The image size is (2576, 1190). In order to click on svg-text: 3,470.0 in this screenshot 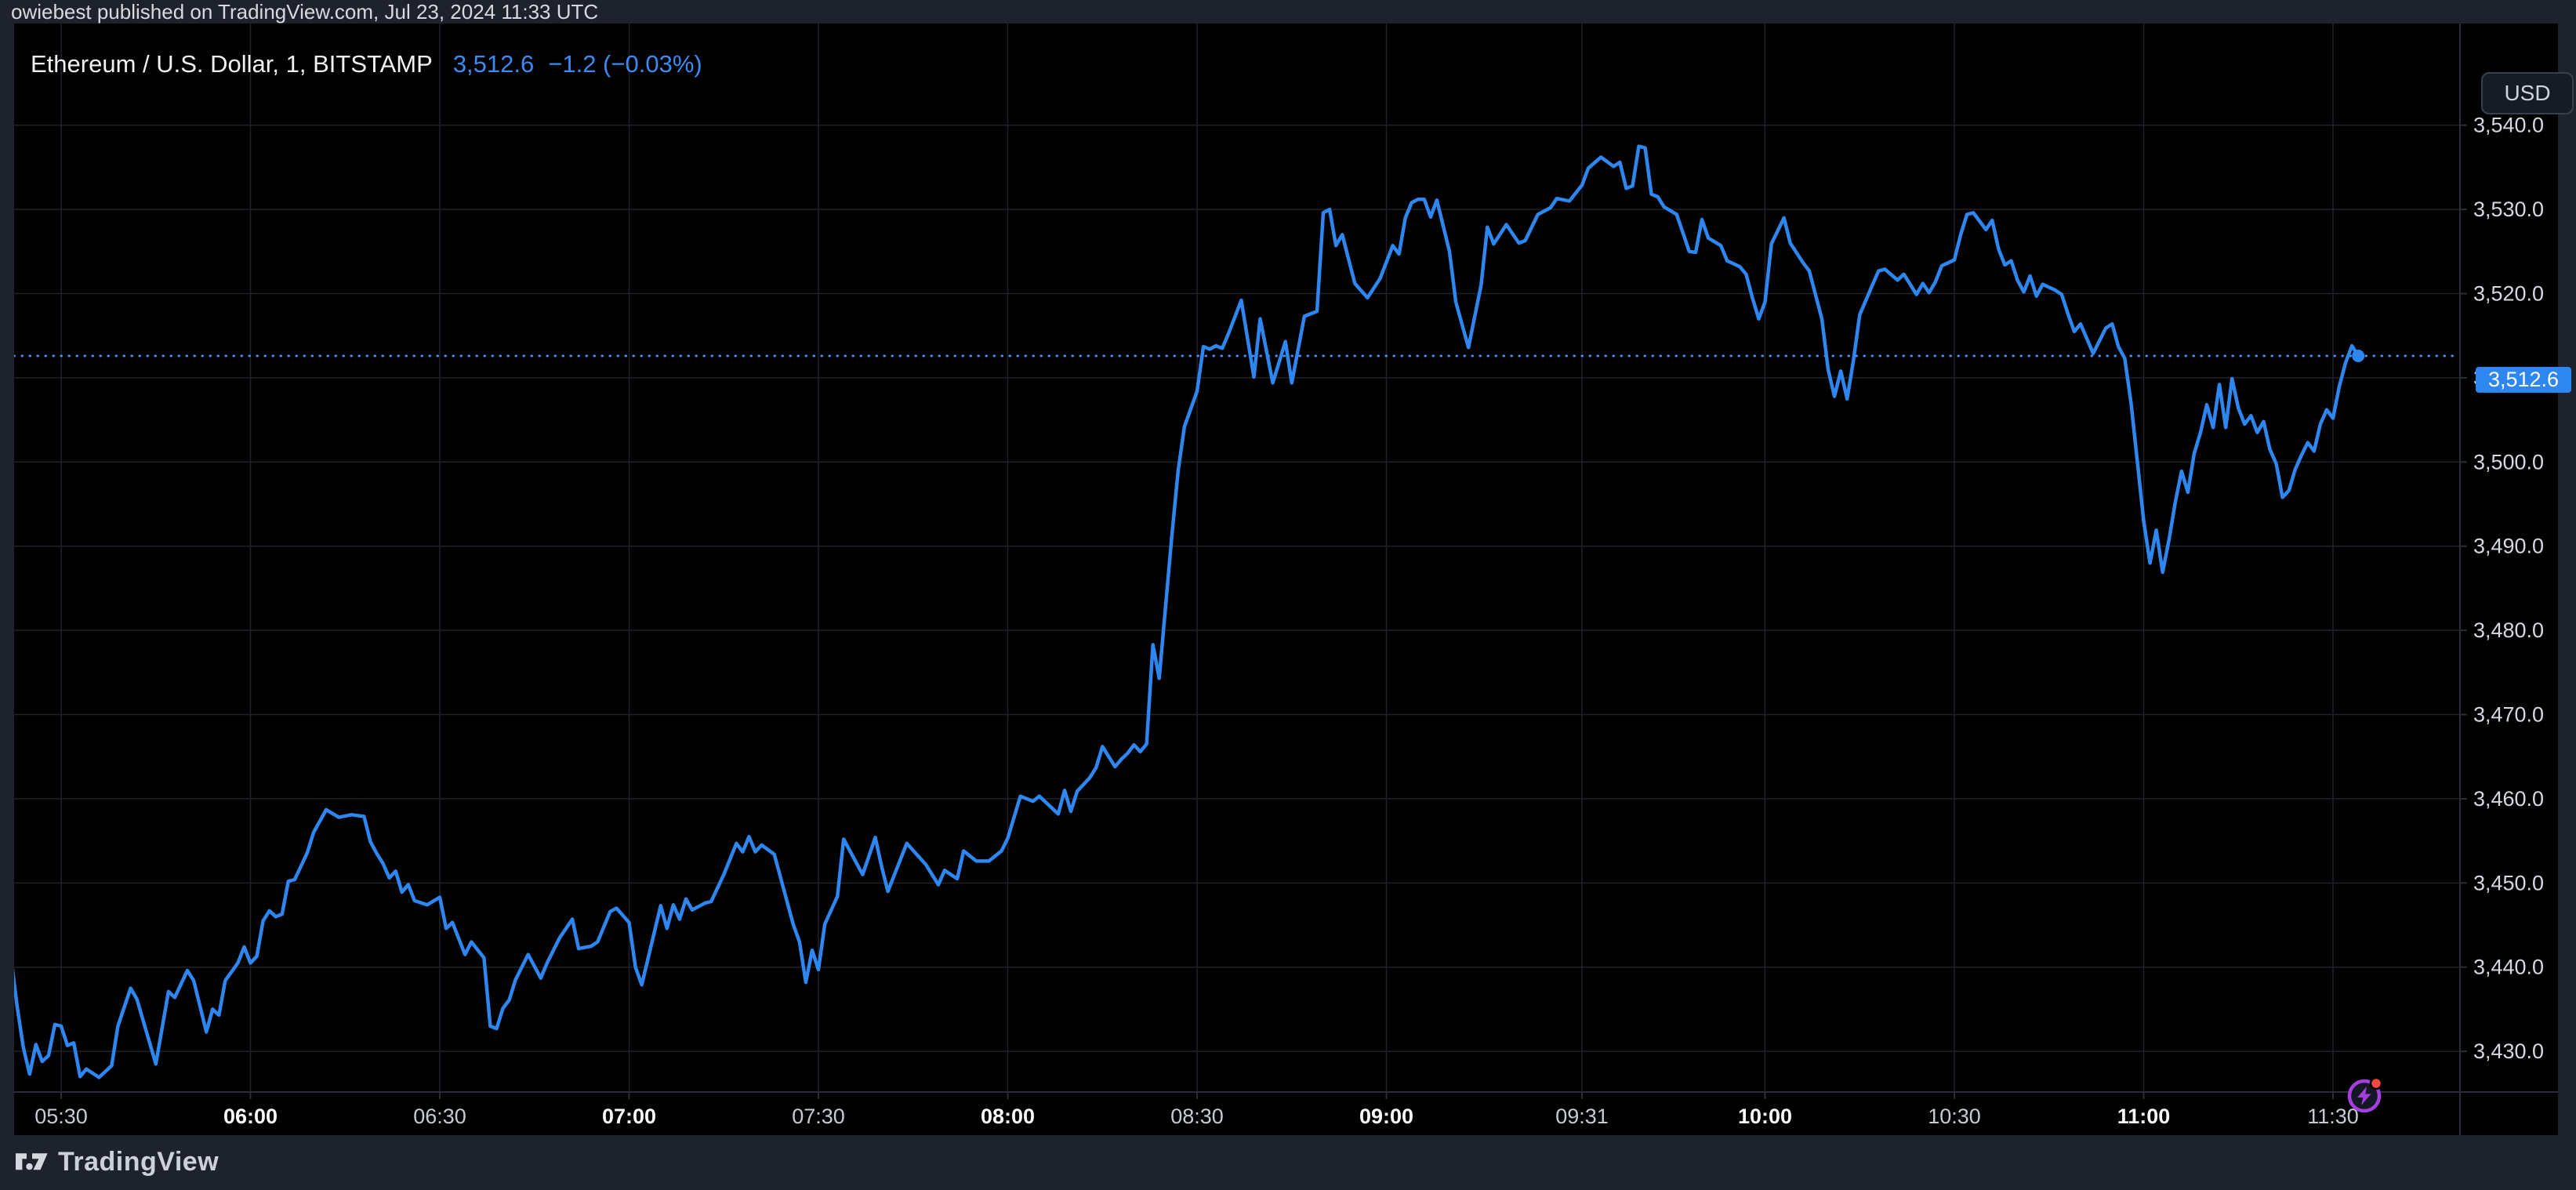, I will do `click(2508, 715)`.